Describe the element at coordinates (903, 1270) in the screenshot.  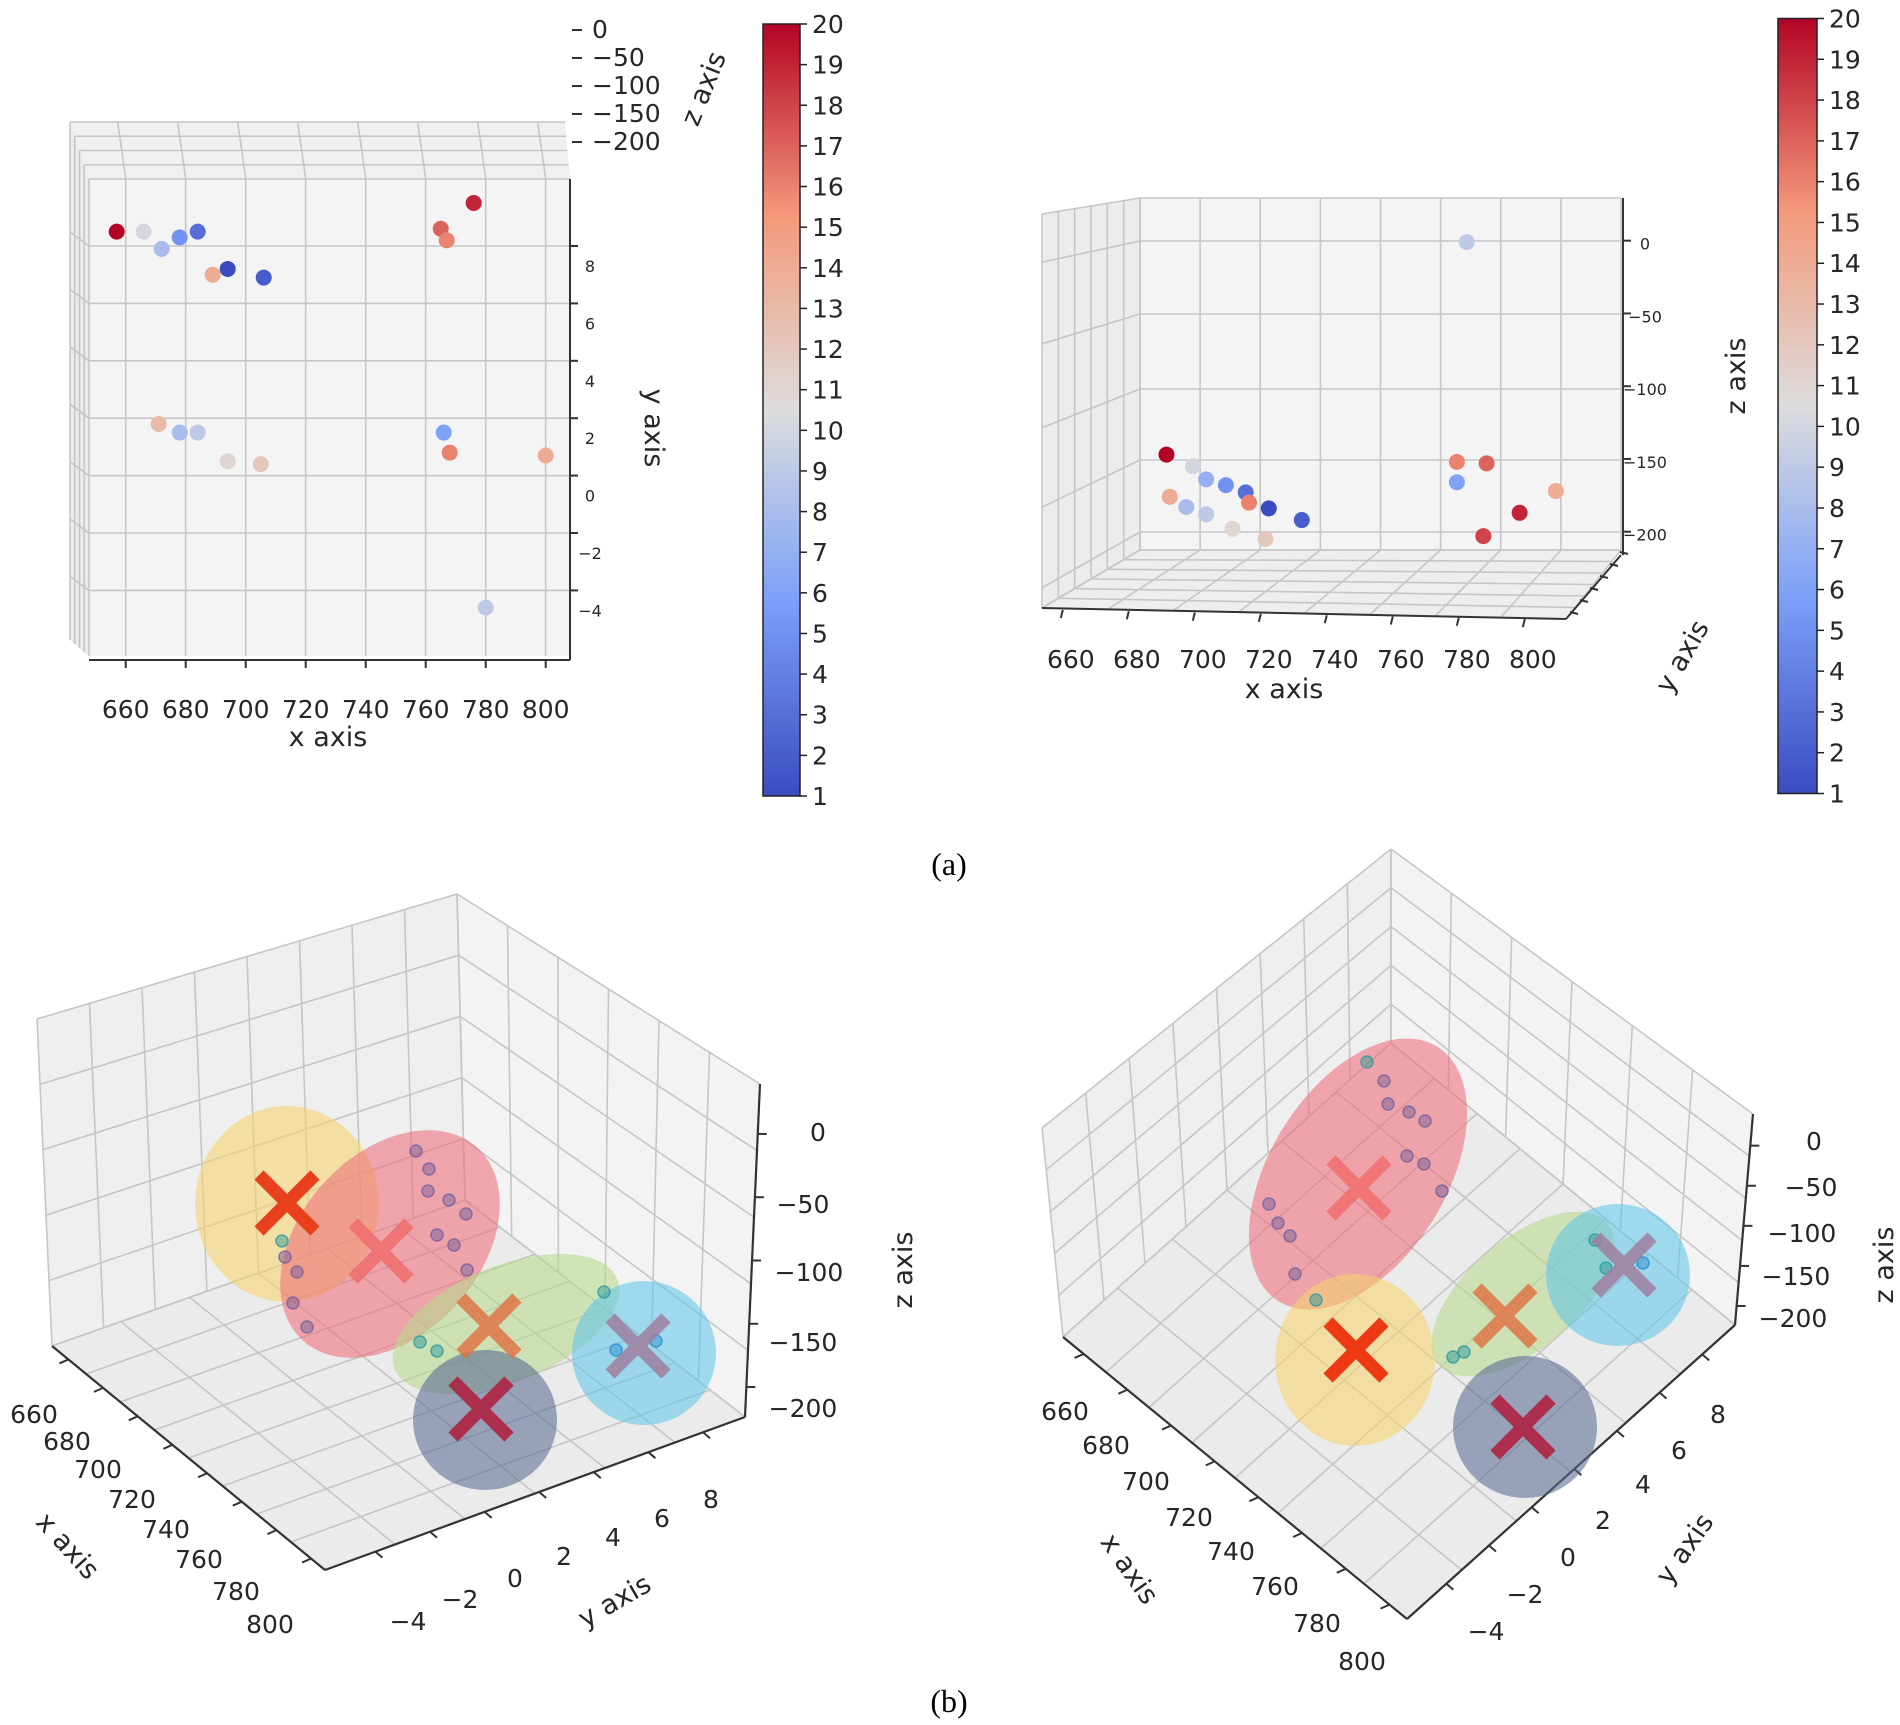
I see `z-axis-label: z axis` at that location.